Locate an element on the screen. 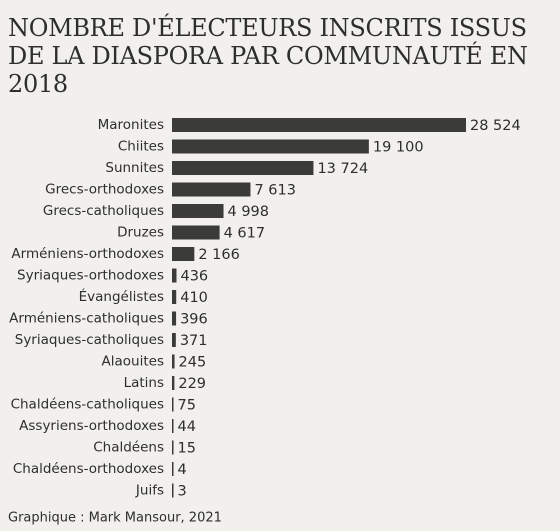 This screenshot has width=560, height=531. value-label: 44 is located at coordinates (187, 427).